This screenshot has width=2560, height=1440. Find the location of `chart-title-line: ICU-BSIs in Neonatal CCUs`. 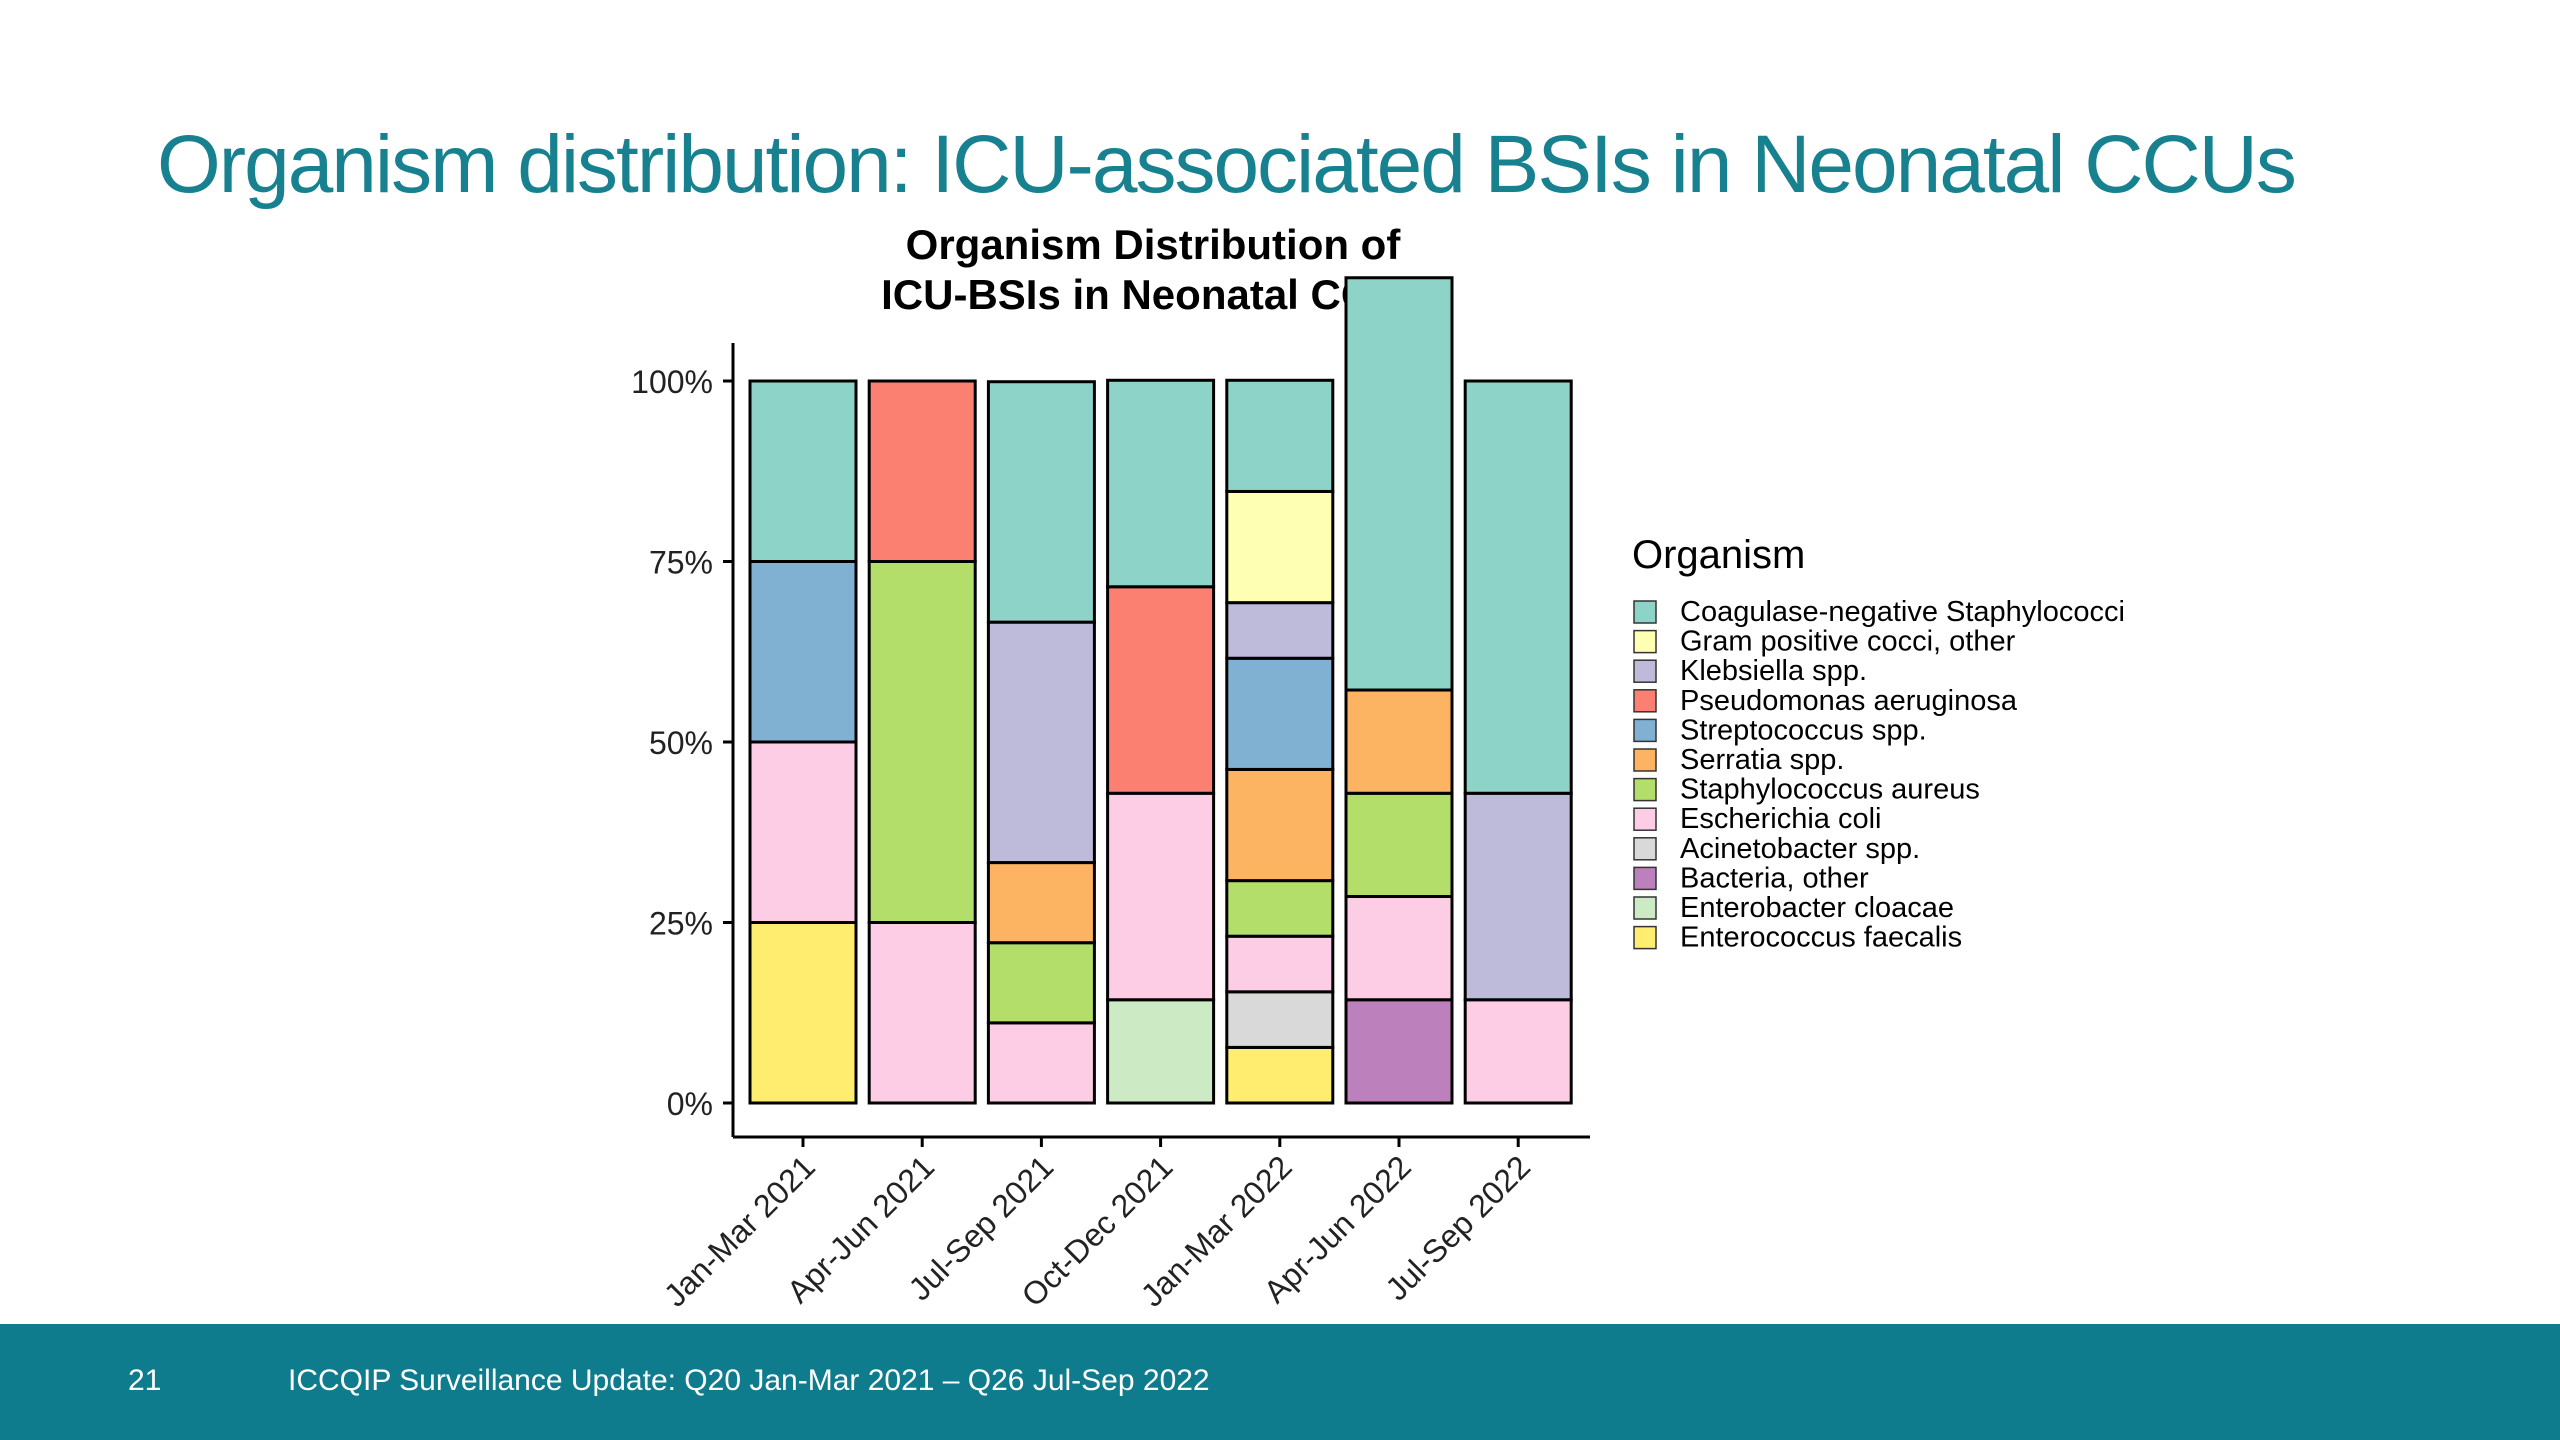

chart-title-line: ICU-BSIs in Neonatal CCUs is located at coordinates (1153, 294).